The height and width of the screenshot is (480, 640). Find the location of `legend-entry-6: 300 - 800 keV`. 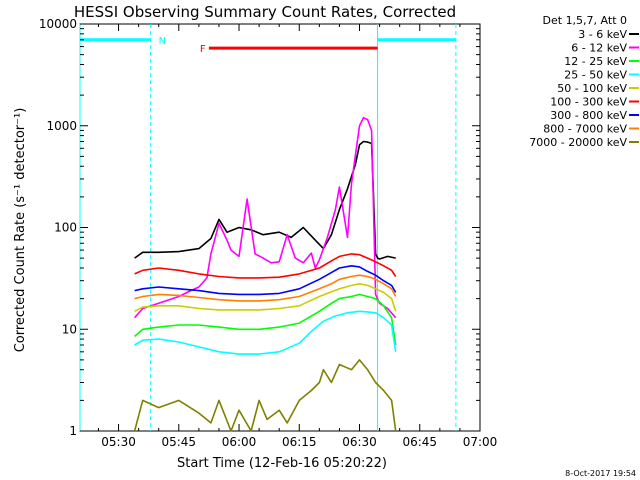

legend-entry-6: 300 - 800 keV is located at coordinates (588, 115).